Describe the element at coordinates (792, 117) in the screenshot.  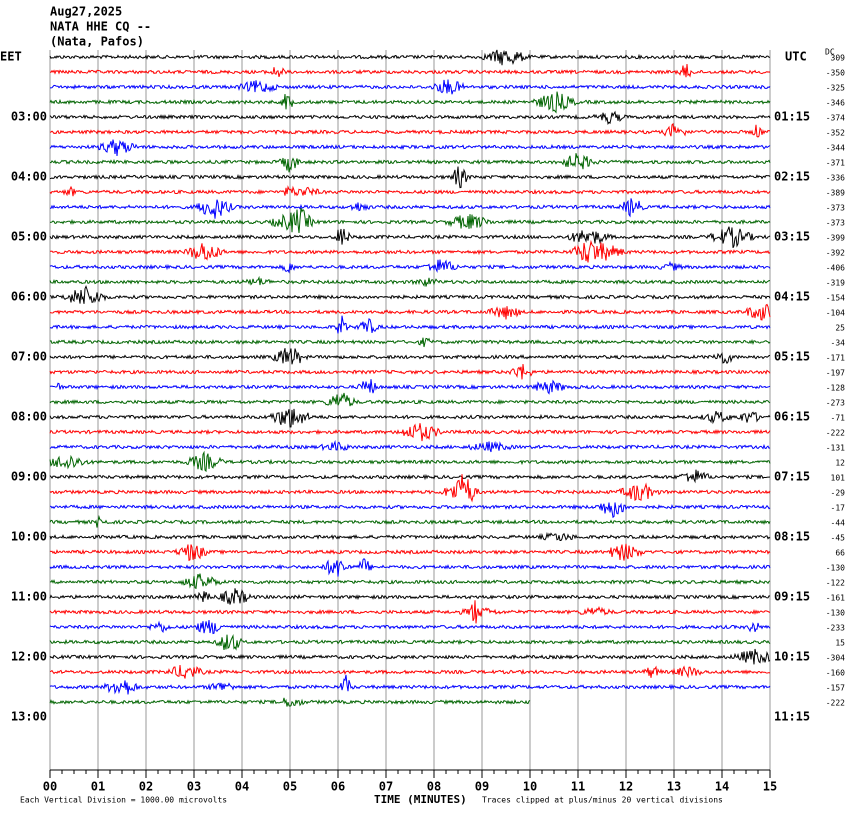
I see `right-time-label: 01:15` at that location.